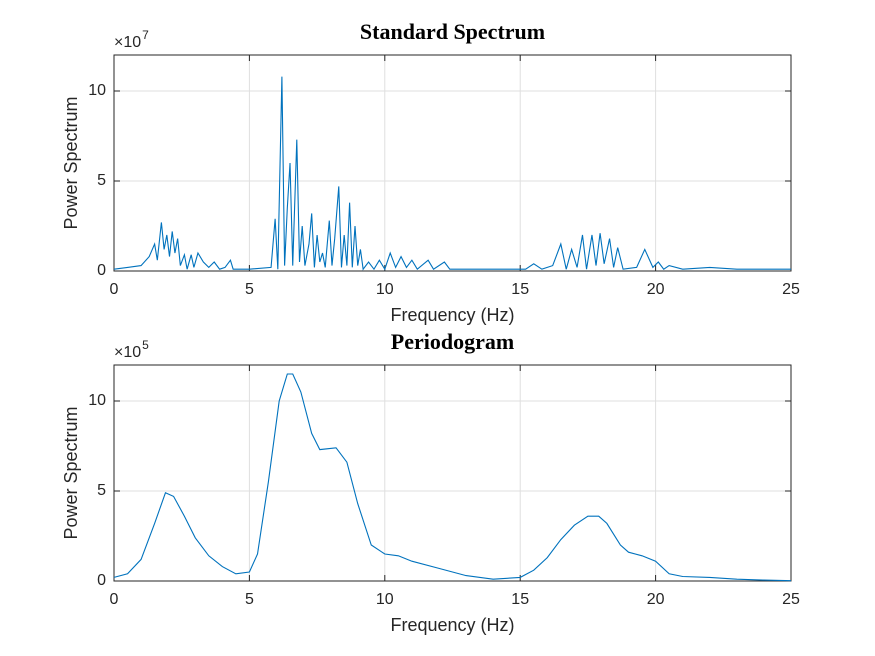  Describe the element at coordinates (452, 341) in the screenshot. I see `chart-title: Periodogram` at that location.